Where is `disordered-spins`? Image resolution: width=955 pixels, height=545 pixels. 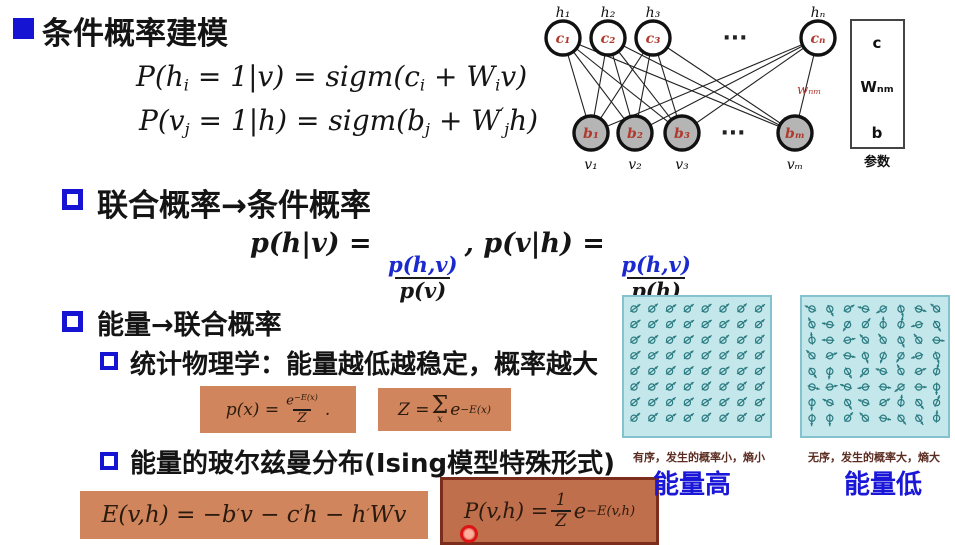 disordered-spins is located at coordinates (874, 365).